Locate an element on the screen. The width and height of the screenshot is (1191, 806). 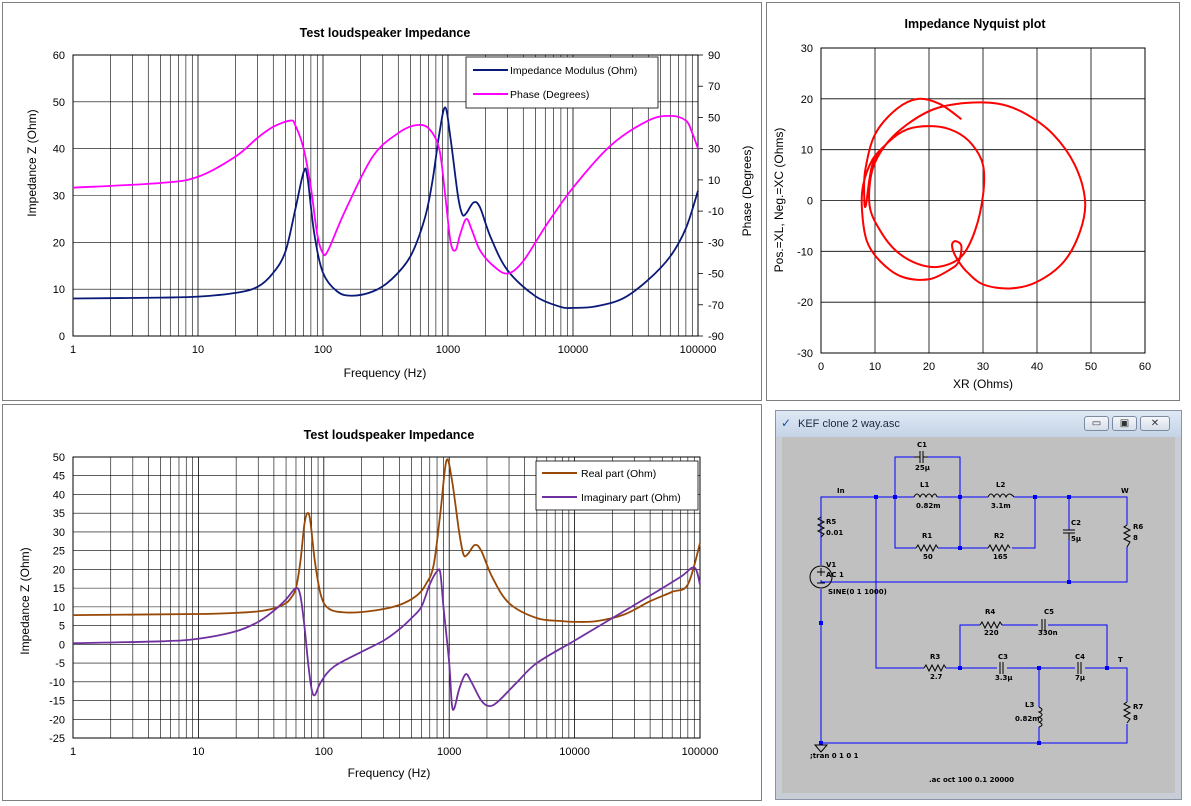
x-tick-label: 0 is located at coordinates (821, 367).